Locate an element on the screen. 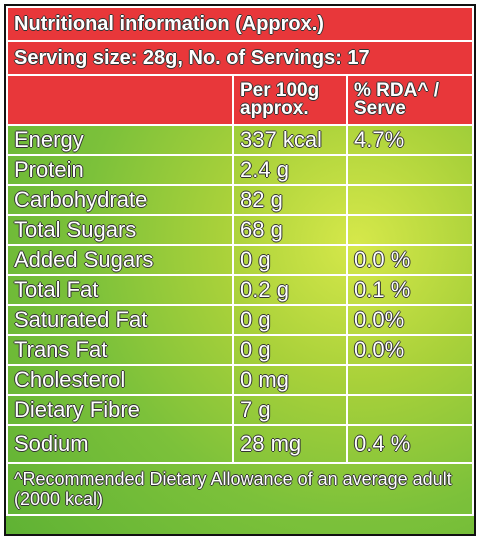 The image size is (480, 543). nutrient-cell: Saturated Fat is located at coordinates (120, 320).